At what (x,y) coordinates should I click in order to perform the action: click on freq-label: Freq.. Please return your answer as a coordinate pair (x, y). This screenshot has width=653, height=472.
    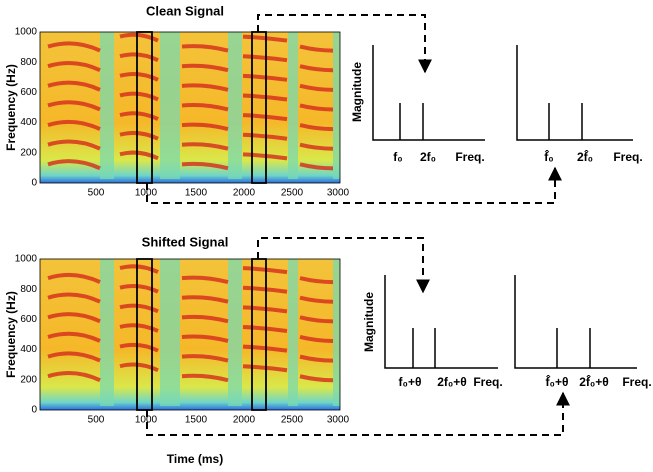
    Looking at the image, I should click on (469, 157).